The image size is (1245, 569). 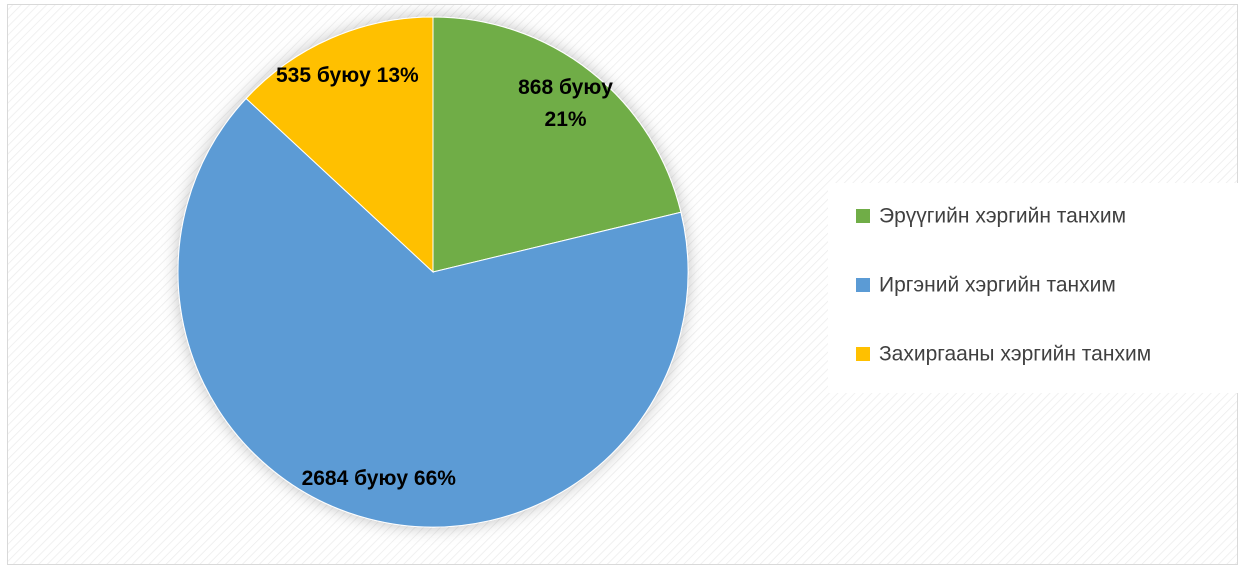 I want to click on legend-label: Эрүүгийн хэргийн танхим, so click(x=1002, y=216).